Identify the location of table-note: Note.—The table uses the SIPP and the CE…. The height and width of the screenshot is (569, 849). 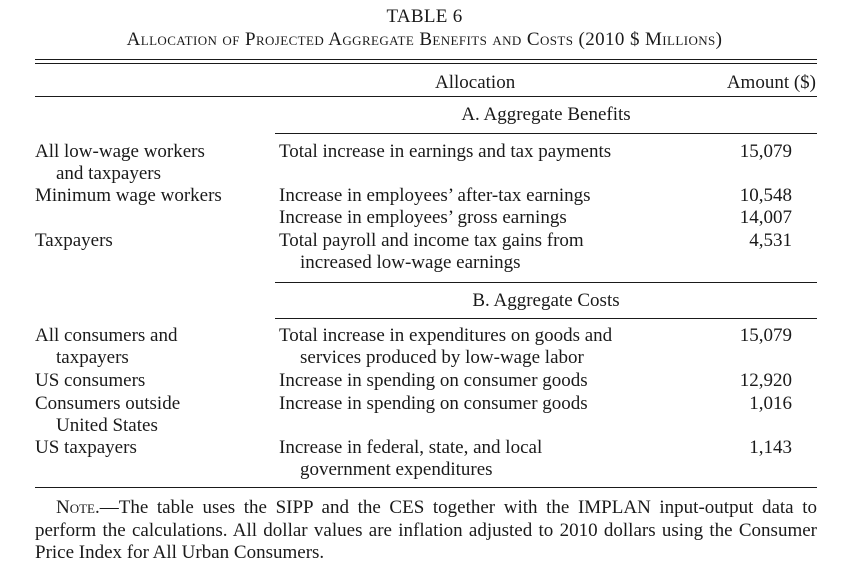
(426, 531).